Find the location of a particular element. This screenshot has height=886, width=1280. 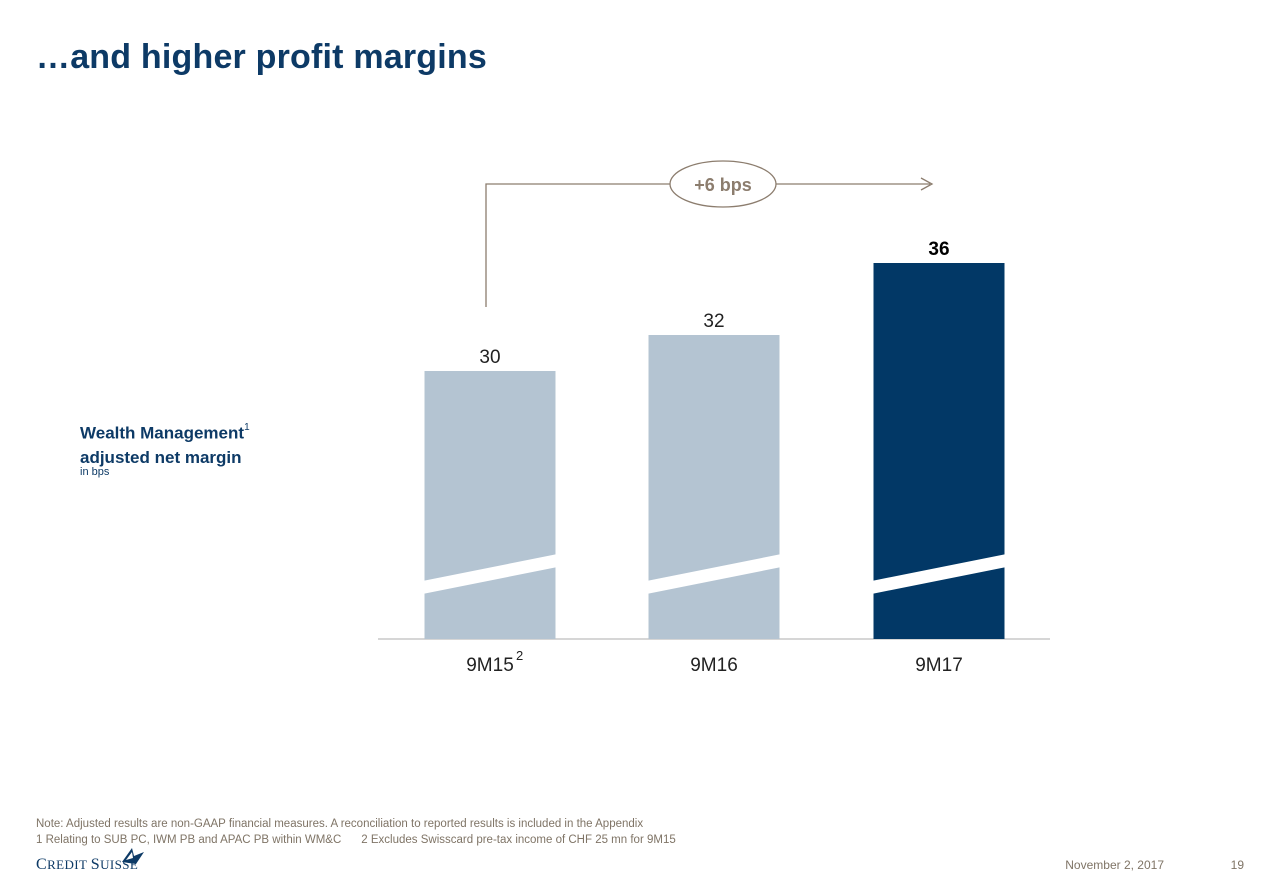

sailboat-icon is located at coordinates (133, 856).